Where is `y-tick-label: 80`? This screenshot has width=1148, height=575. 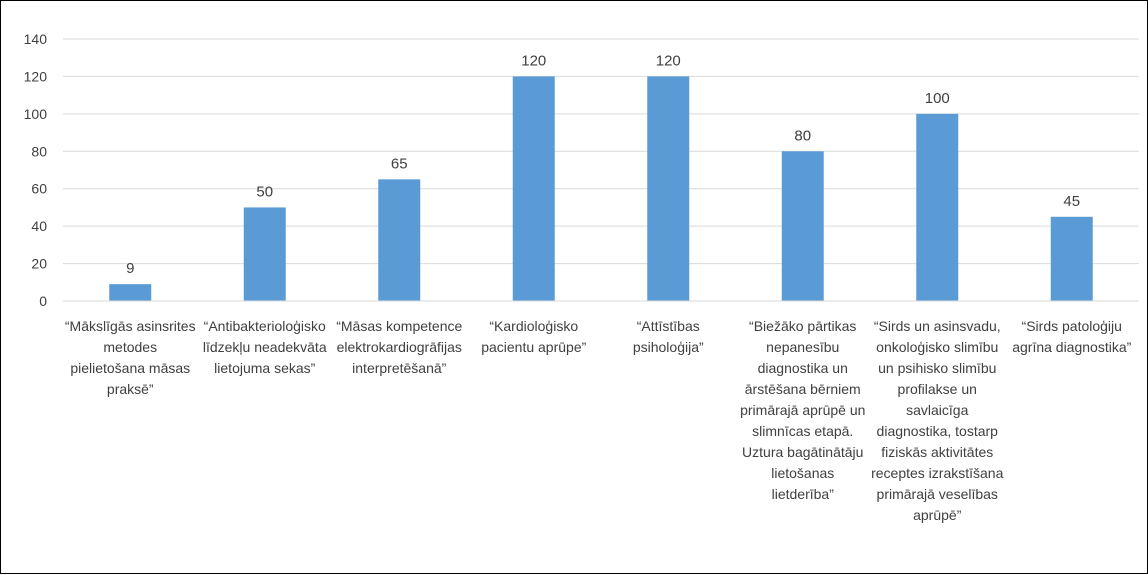
y-tick-label: 80 is located at coordinates (39, 151).